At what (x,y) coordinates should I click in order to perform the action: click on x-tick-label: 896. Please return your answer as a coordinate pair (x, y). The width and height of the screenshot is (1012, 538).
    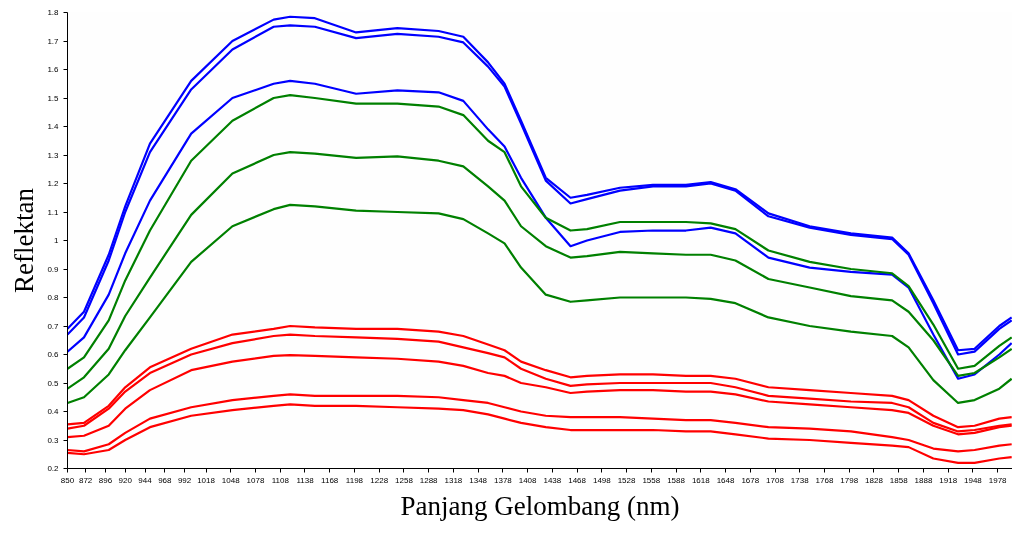
    Looking at the image, I should click on (105, 480).